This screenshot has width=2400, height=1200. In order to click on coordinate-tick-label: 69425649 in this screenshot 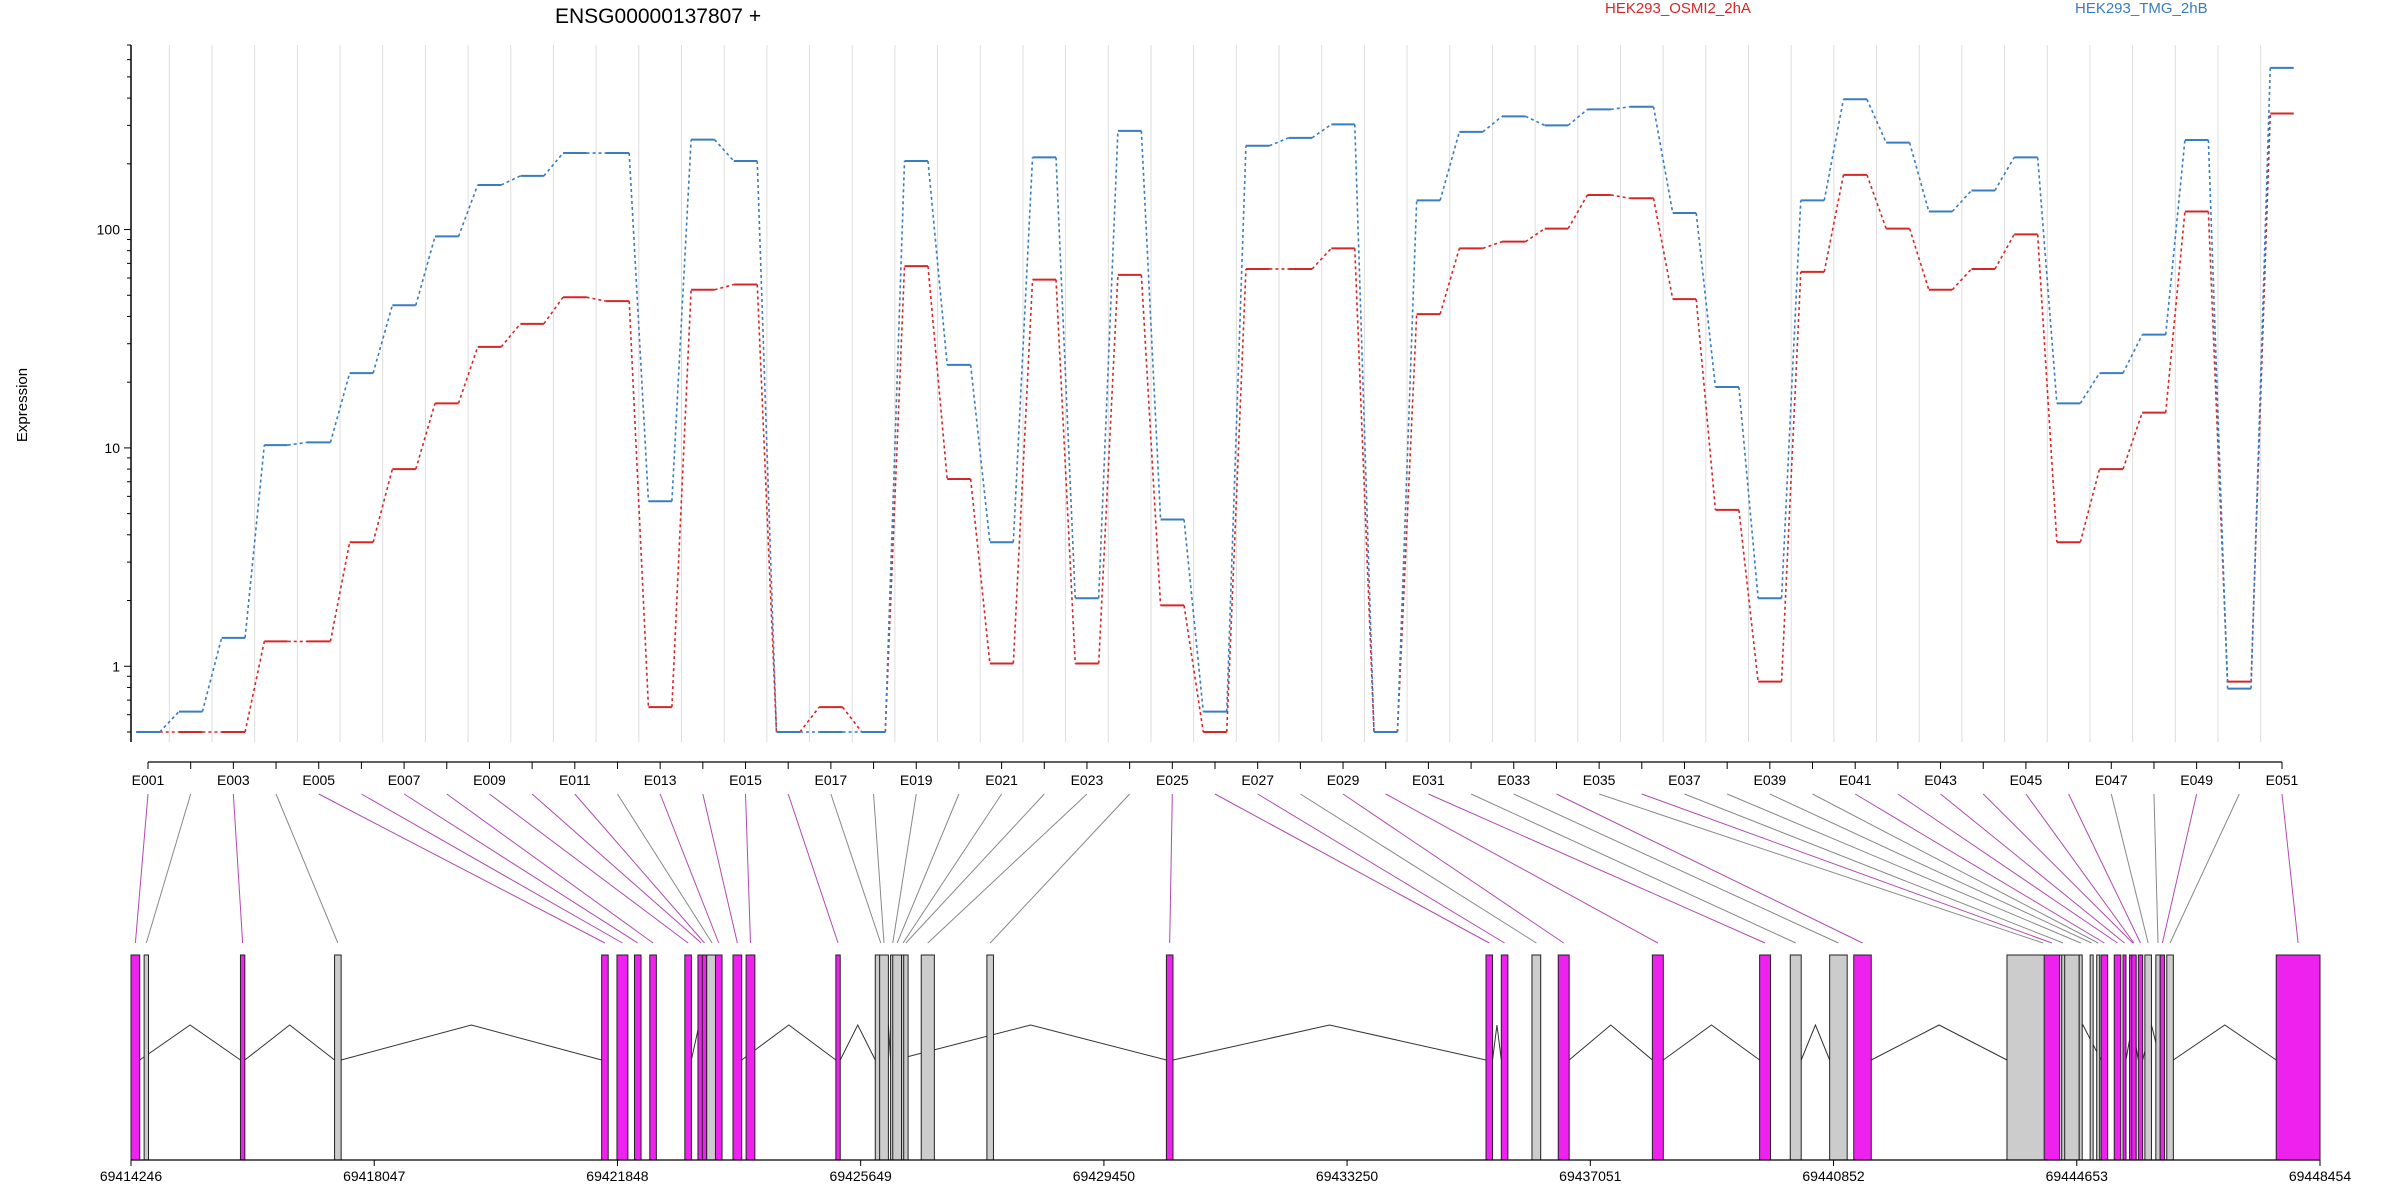, I will do `click(861, 1176)`.